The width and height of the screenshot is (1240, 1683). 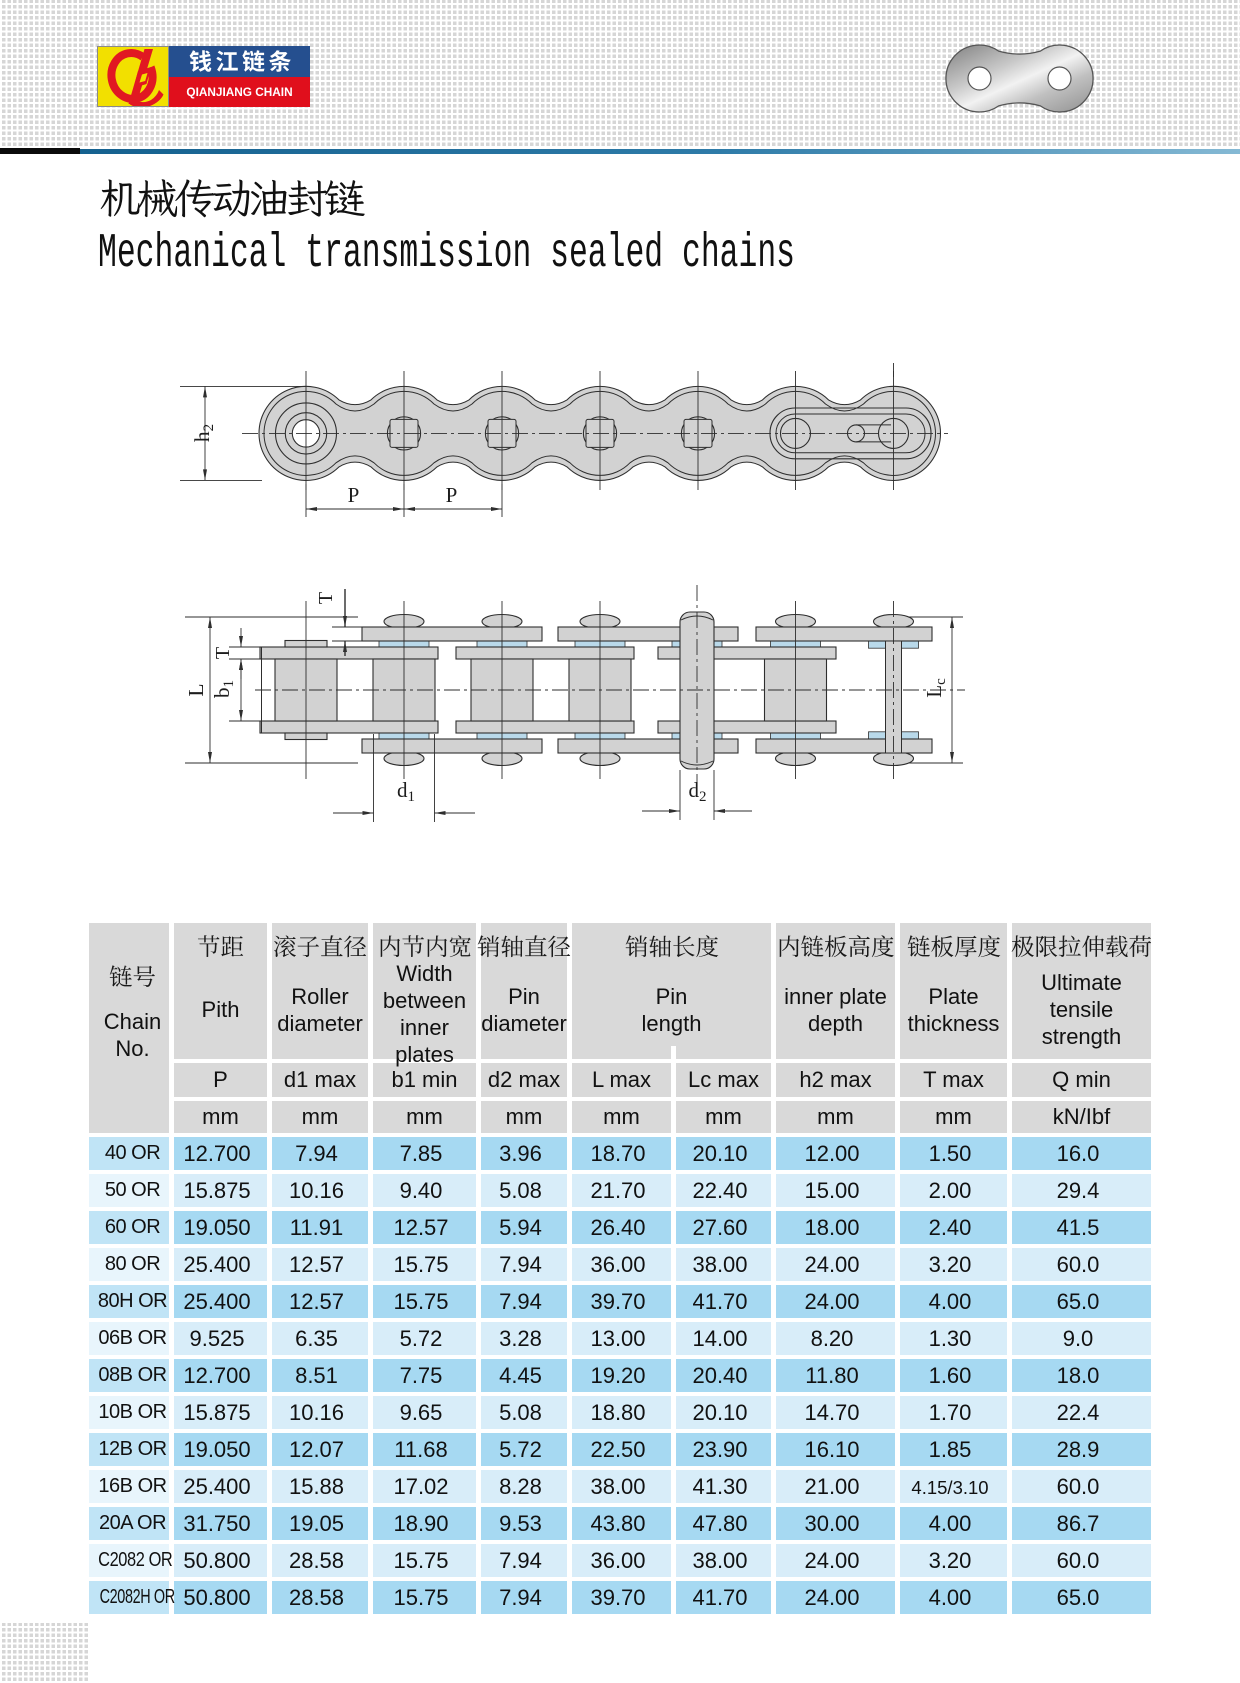 I want to click on svg-text: d1, so click(x=406, y=791).